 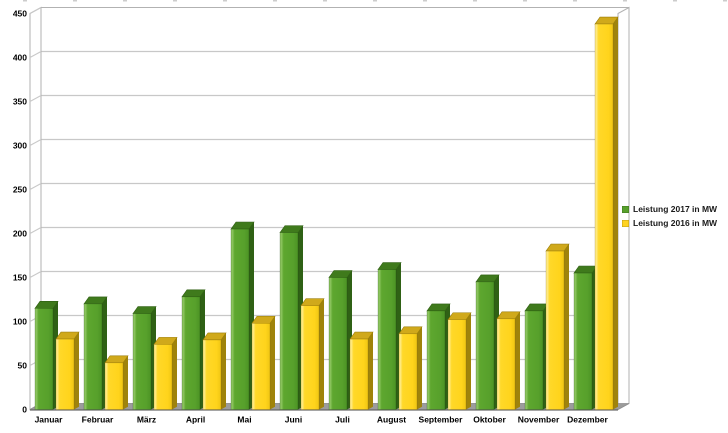 I want to click on bar-leistung-2017-in-mw-september, so click(x=438, y=356).